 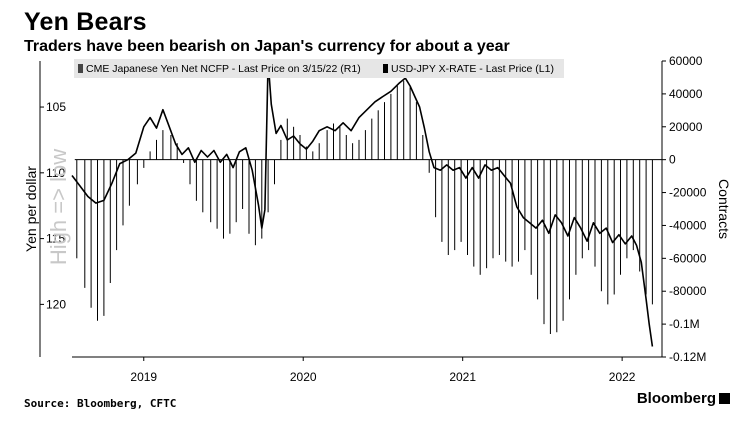 What do you see at coordinates (100, 403) in the screenshot?
I see `source-note: Source: Bloomberg, CFTC` at bounding box center [100, 403].